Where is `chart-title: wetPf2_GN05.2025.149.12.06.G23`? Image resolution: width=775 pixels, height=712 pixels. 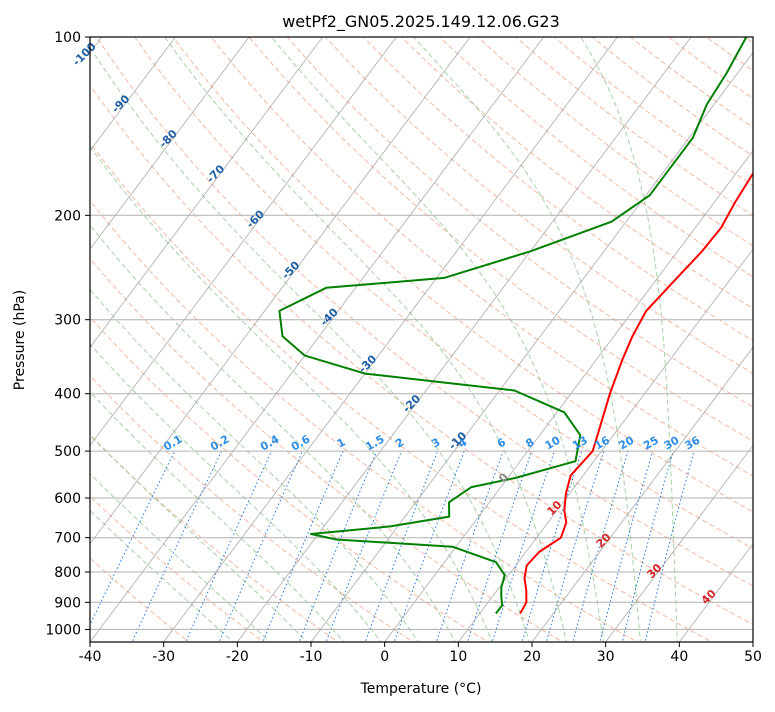
chart-title: wetPf2_GN05.2025.149.12.06.G23 is located at coordinates (421, 22).